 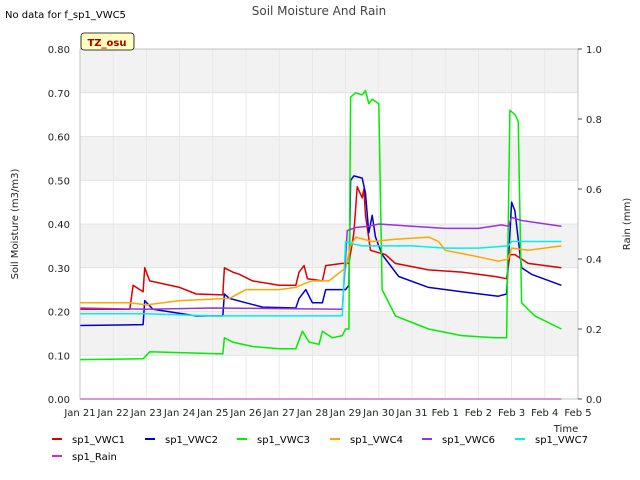 I want to click on y-tick-label: 0.60, so click(x=59, y=138).